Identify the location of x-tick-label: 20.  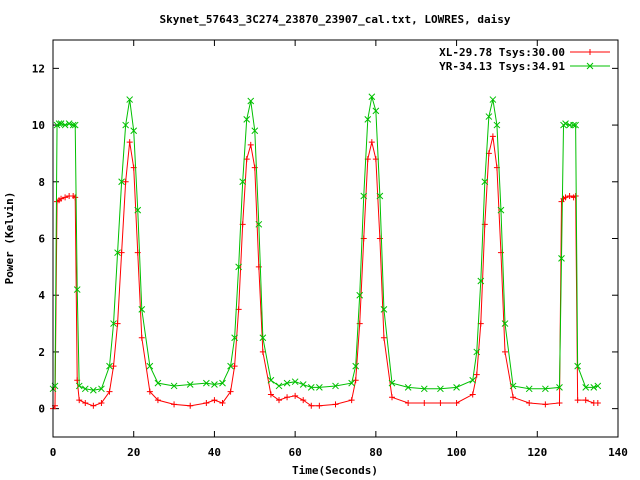
(133, 452).